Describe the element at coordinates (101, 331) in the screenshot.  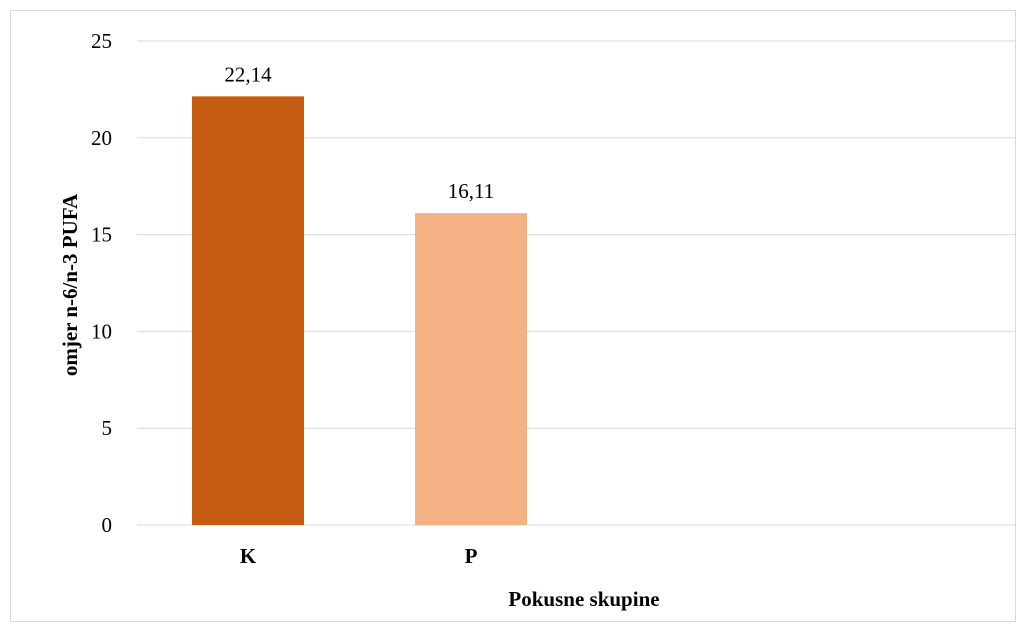
I see `y-tick-label-10: 10` at that location.